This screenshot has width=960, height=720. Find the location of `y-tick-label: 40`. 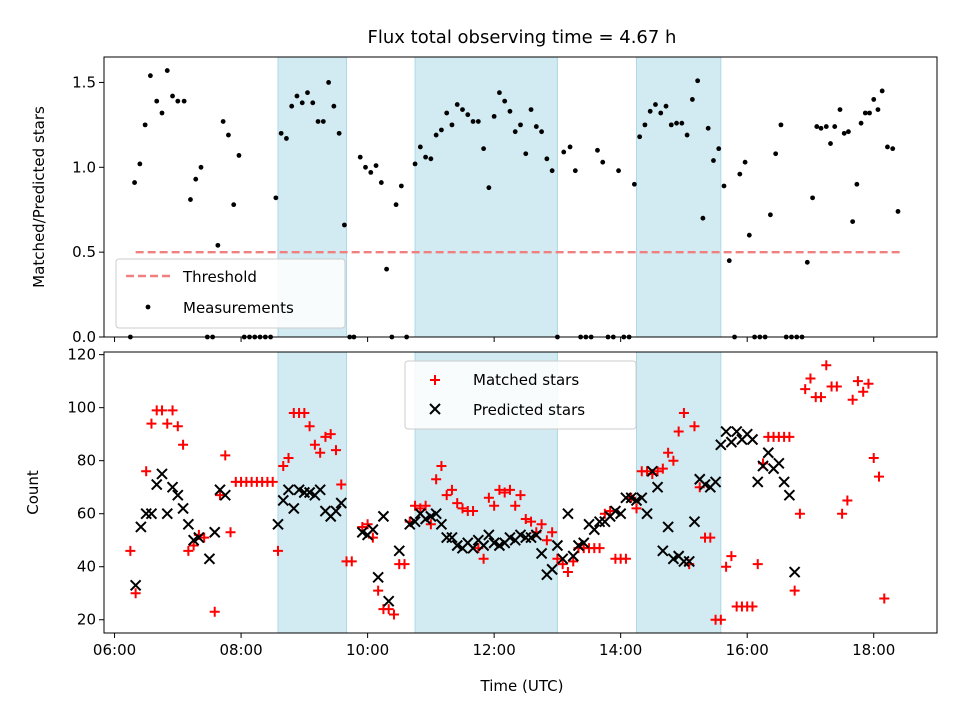

y-tick-label: 40 is located at coordinates (86, 567).